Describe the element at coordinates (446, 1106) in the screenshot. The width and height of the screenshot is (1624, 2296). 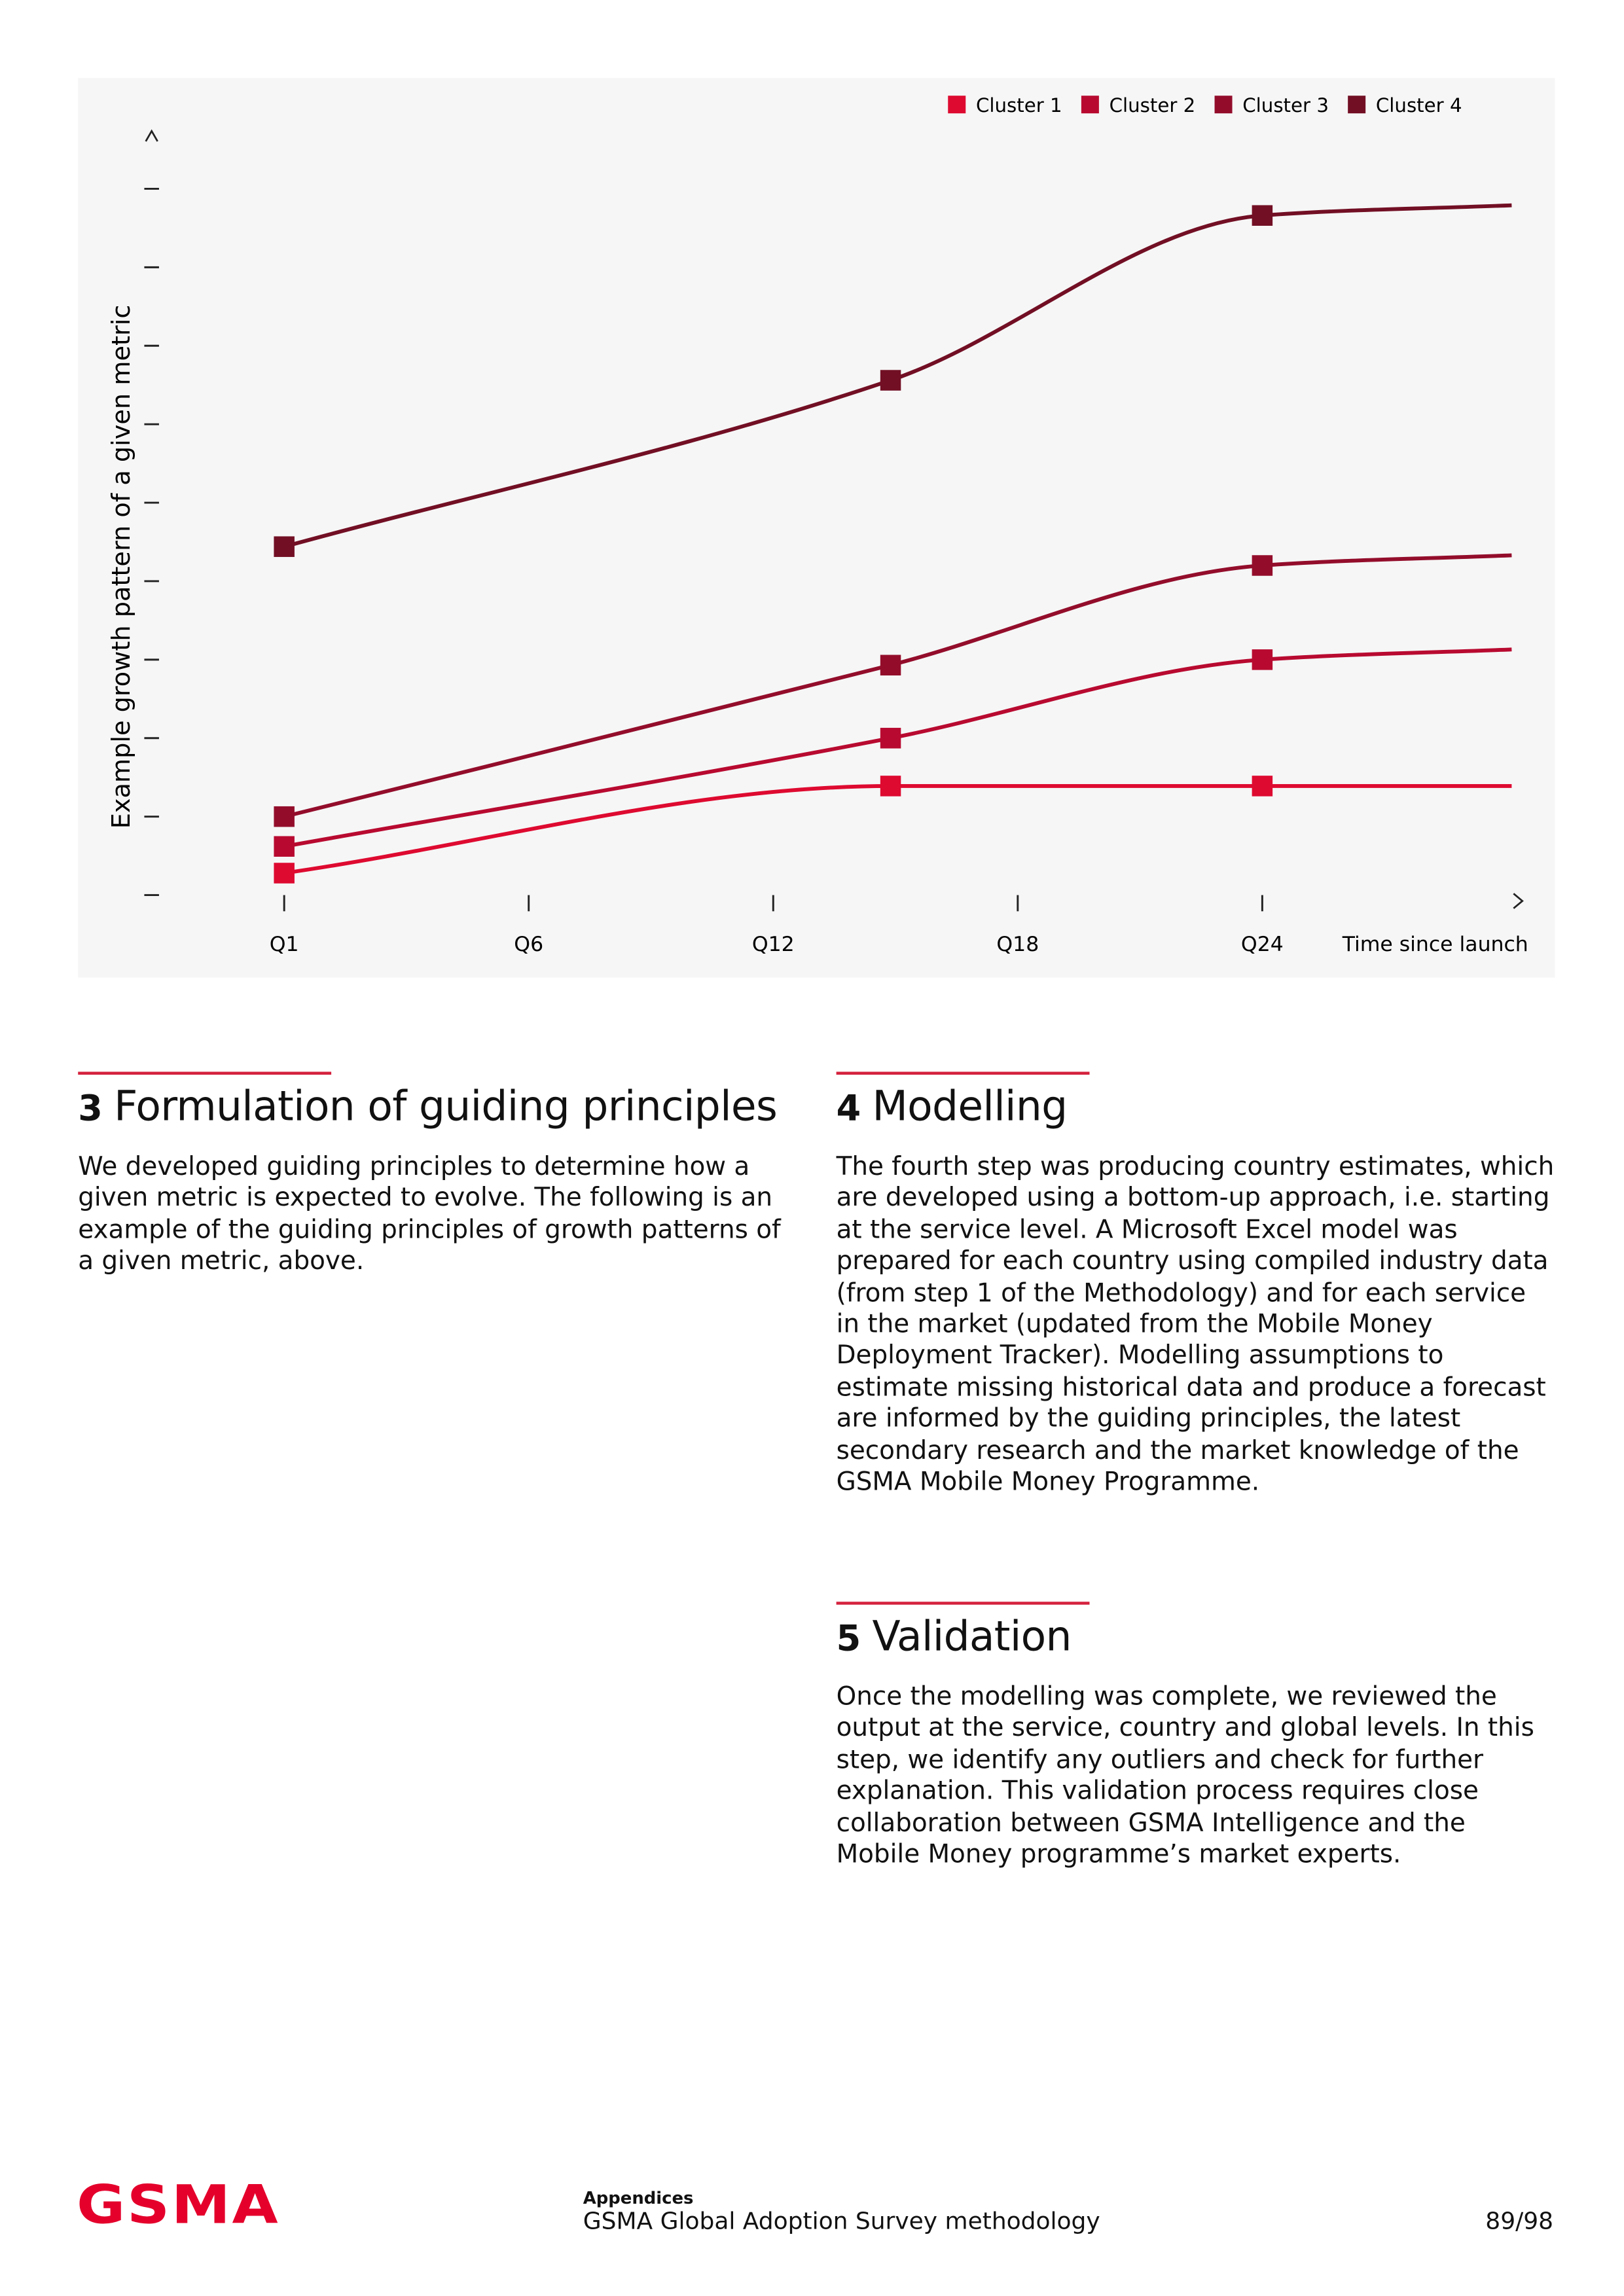
I see `section-title: Formulation of guiding principles` at that location.